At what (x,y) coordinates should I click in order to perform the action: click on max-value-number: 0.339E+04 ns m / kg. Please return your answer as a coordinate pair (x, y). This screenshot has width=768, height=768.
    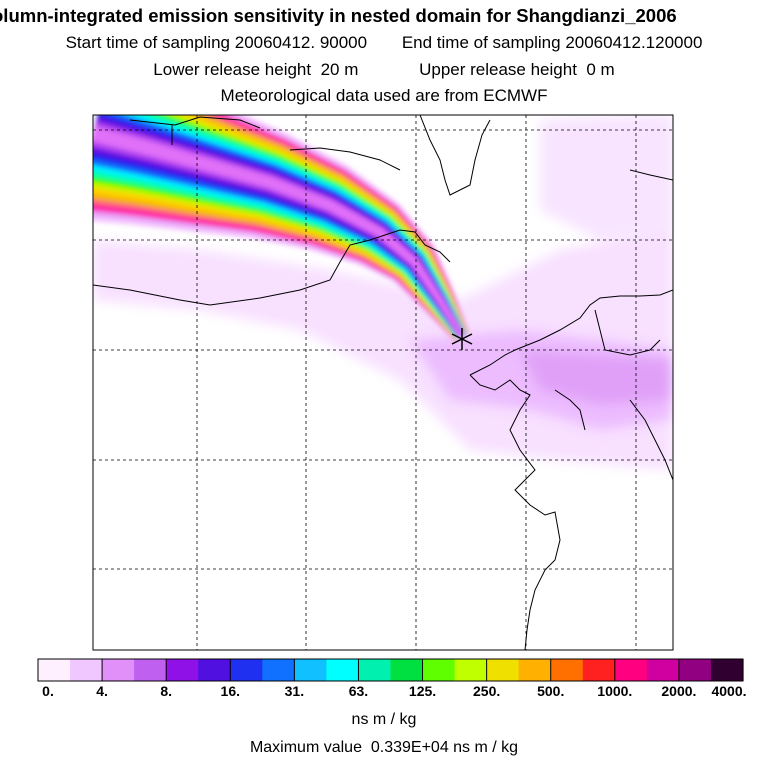
    Looking at the image, I should click on (444, 747).